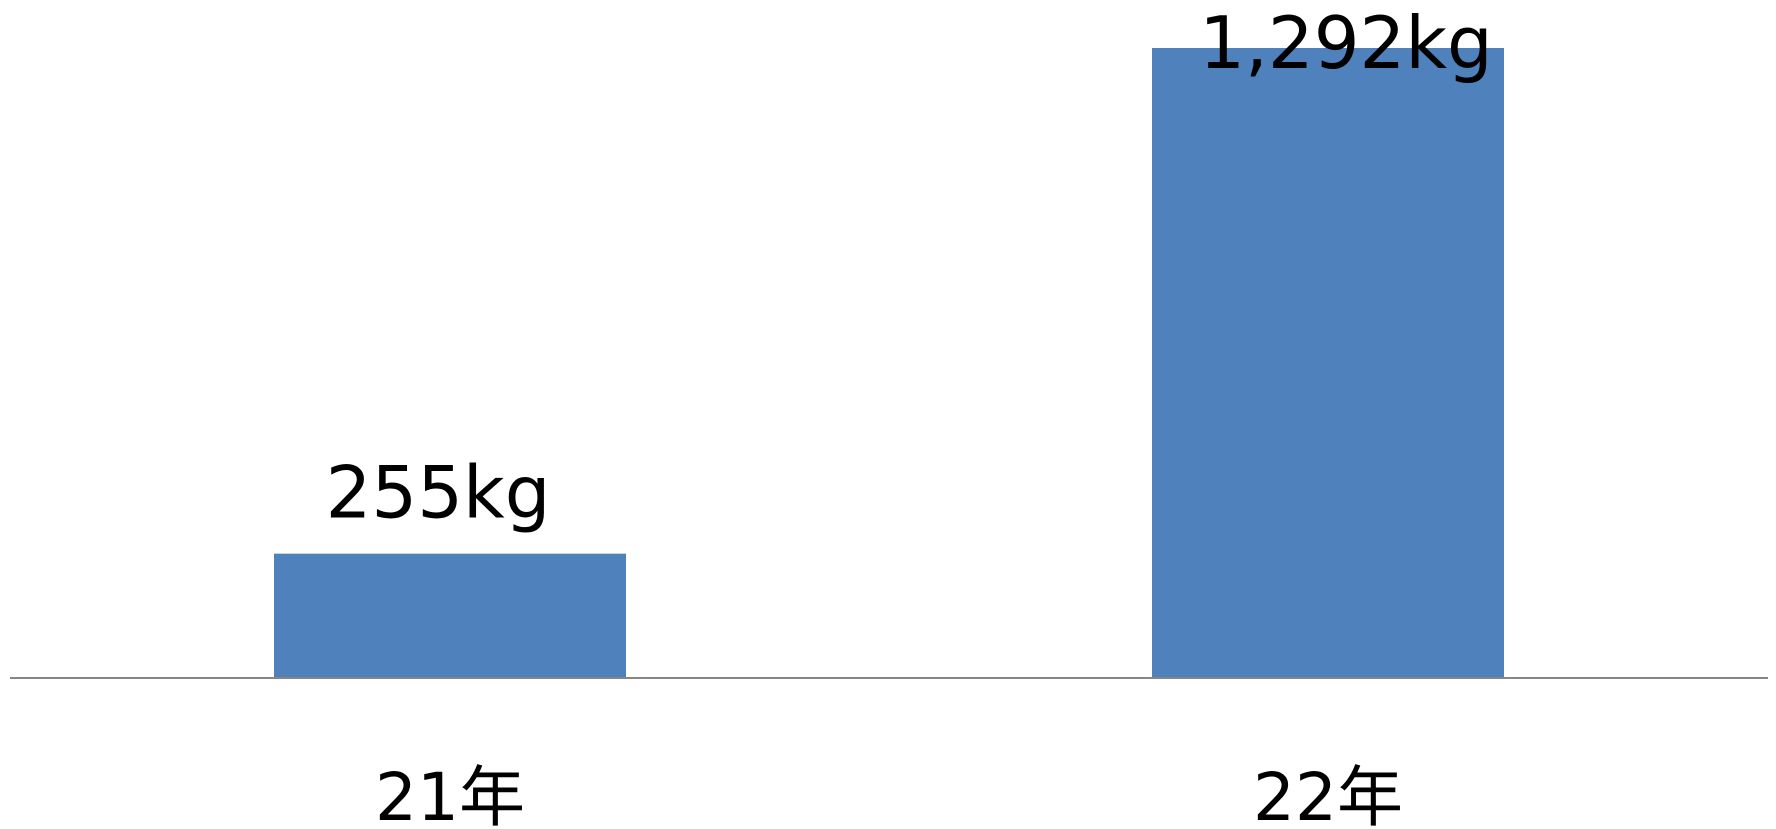 This screenshot has width=1776, height=829. What do you see at coordinates (450, 794) in the screenshot?
I see `category-label-1: 21年` at bounding box center [450, 794].